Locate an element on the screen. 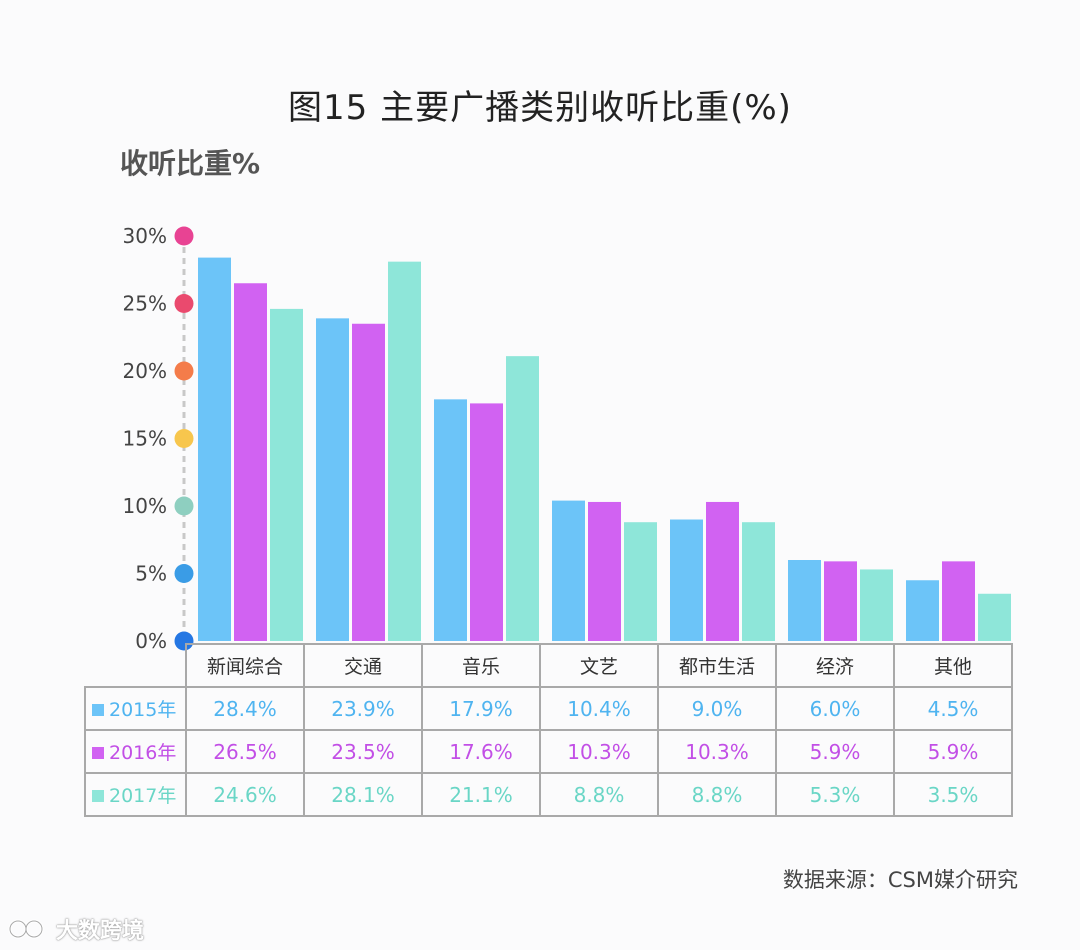 The height and width of the screenshot is (950, 1080). y-axis-unit-label: 收听比重% is located at coordinates (190, 163).